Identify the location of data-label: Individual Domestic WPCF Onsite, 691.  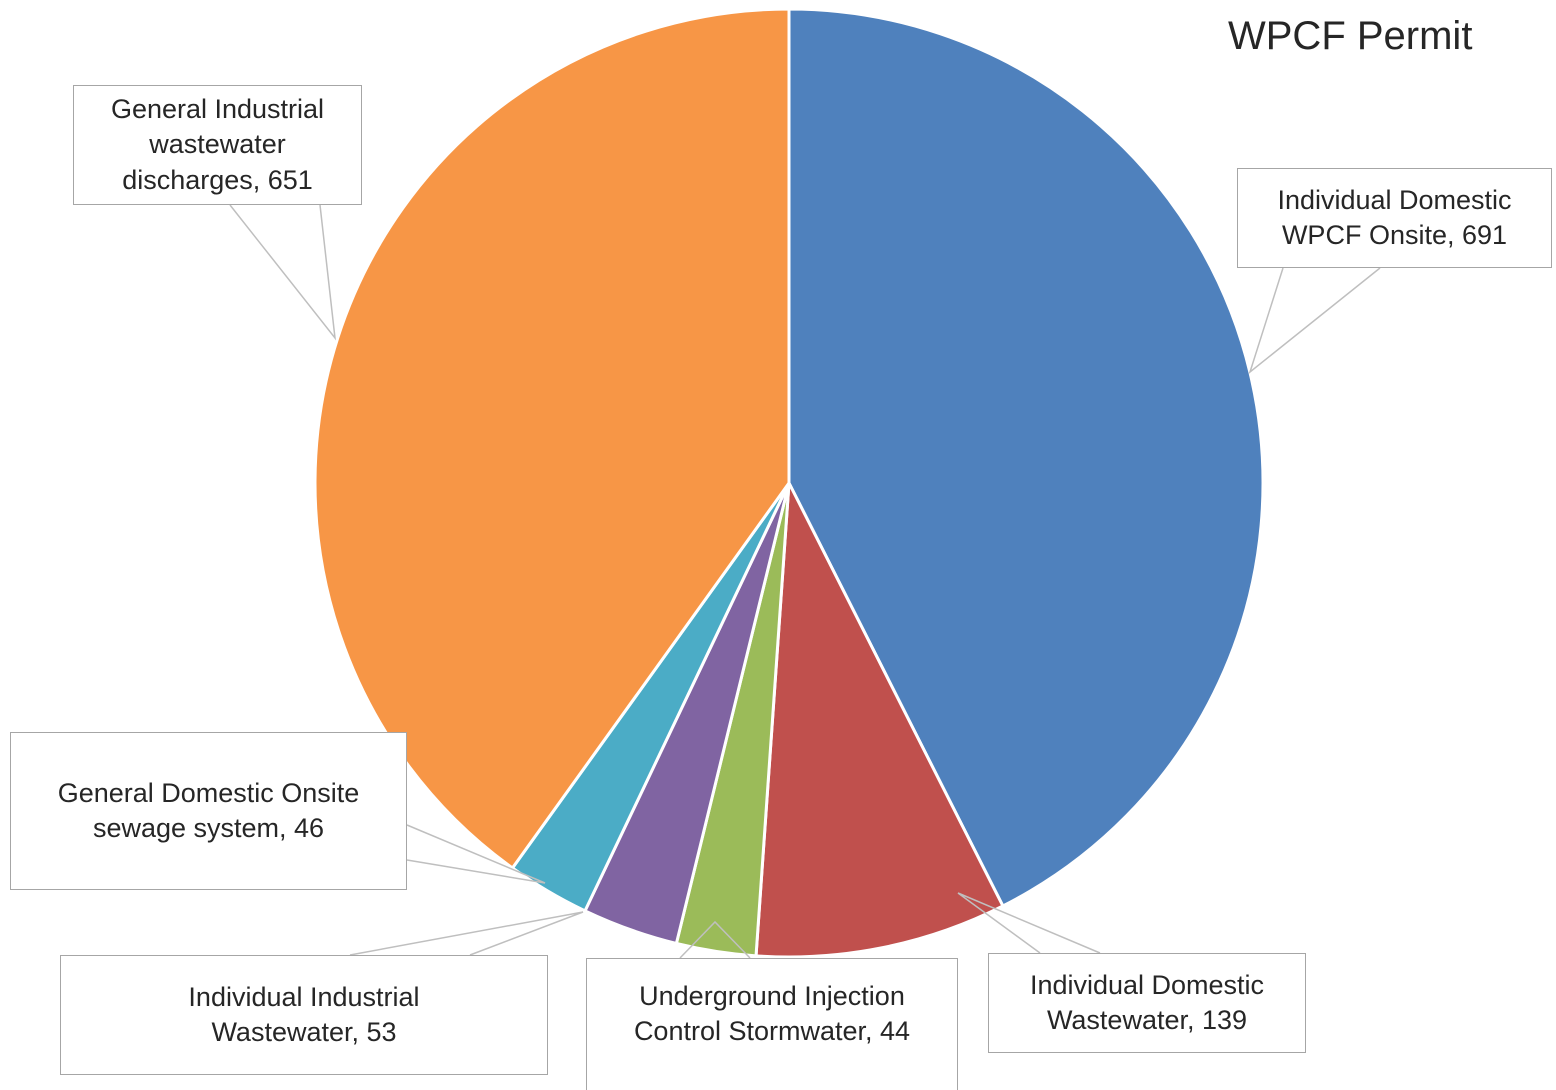
(1394, 218).